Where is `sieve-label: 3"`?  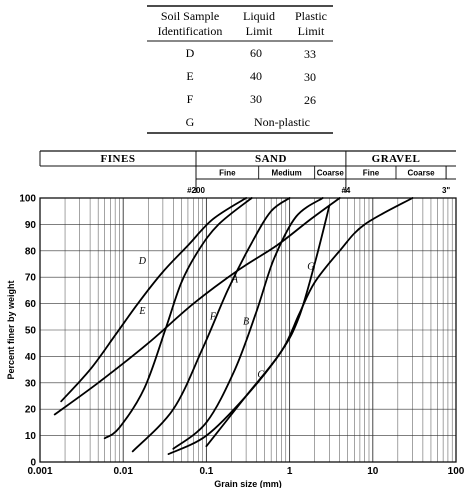 sieve-label: 3" is located at coordinates (446, 190).